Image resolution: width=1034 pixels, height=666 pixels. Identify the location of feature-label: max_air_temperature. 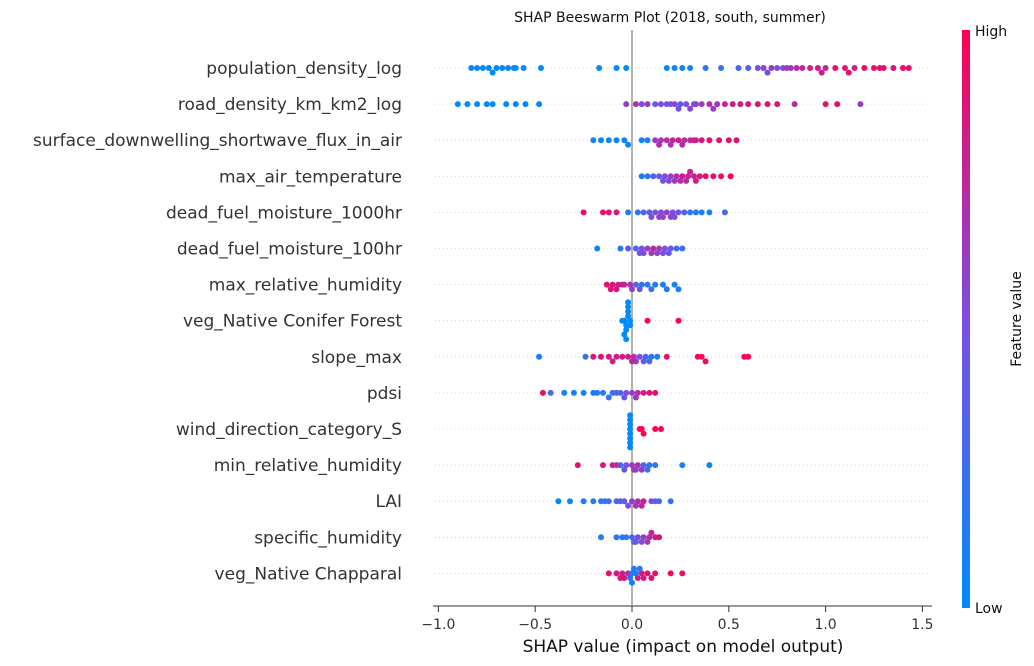
(310, 177).